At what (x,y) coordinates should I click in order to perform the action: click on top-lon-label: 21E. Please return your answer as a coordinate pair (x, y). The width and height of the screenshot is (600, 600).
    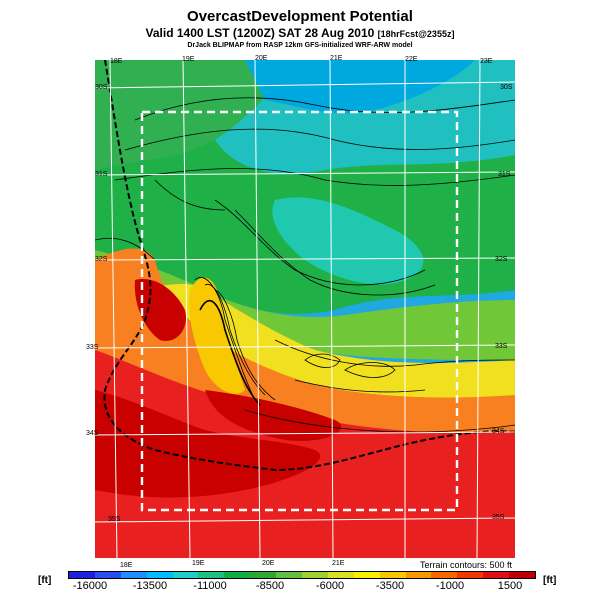
    Looking at the image, I should click on (336, 58).